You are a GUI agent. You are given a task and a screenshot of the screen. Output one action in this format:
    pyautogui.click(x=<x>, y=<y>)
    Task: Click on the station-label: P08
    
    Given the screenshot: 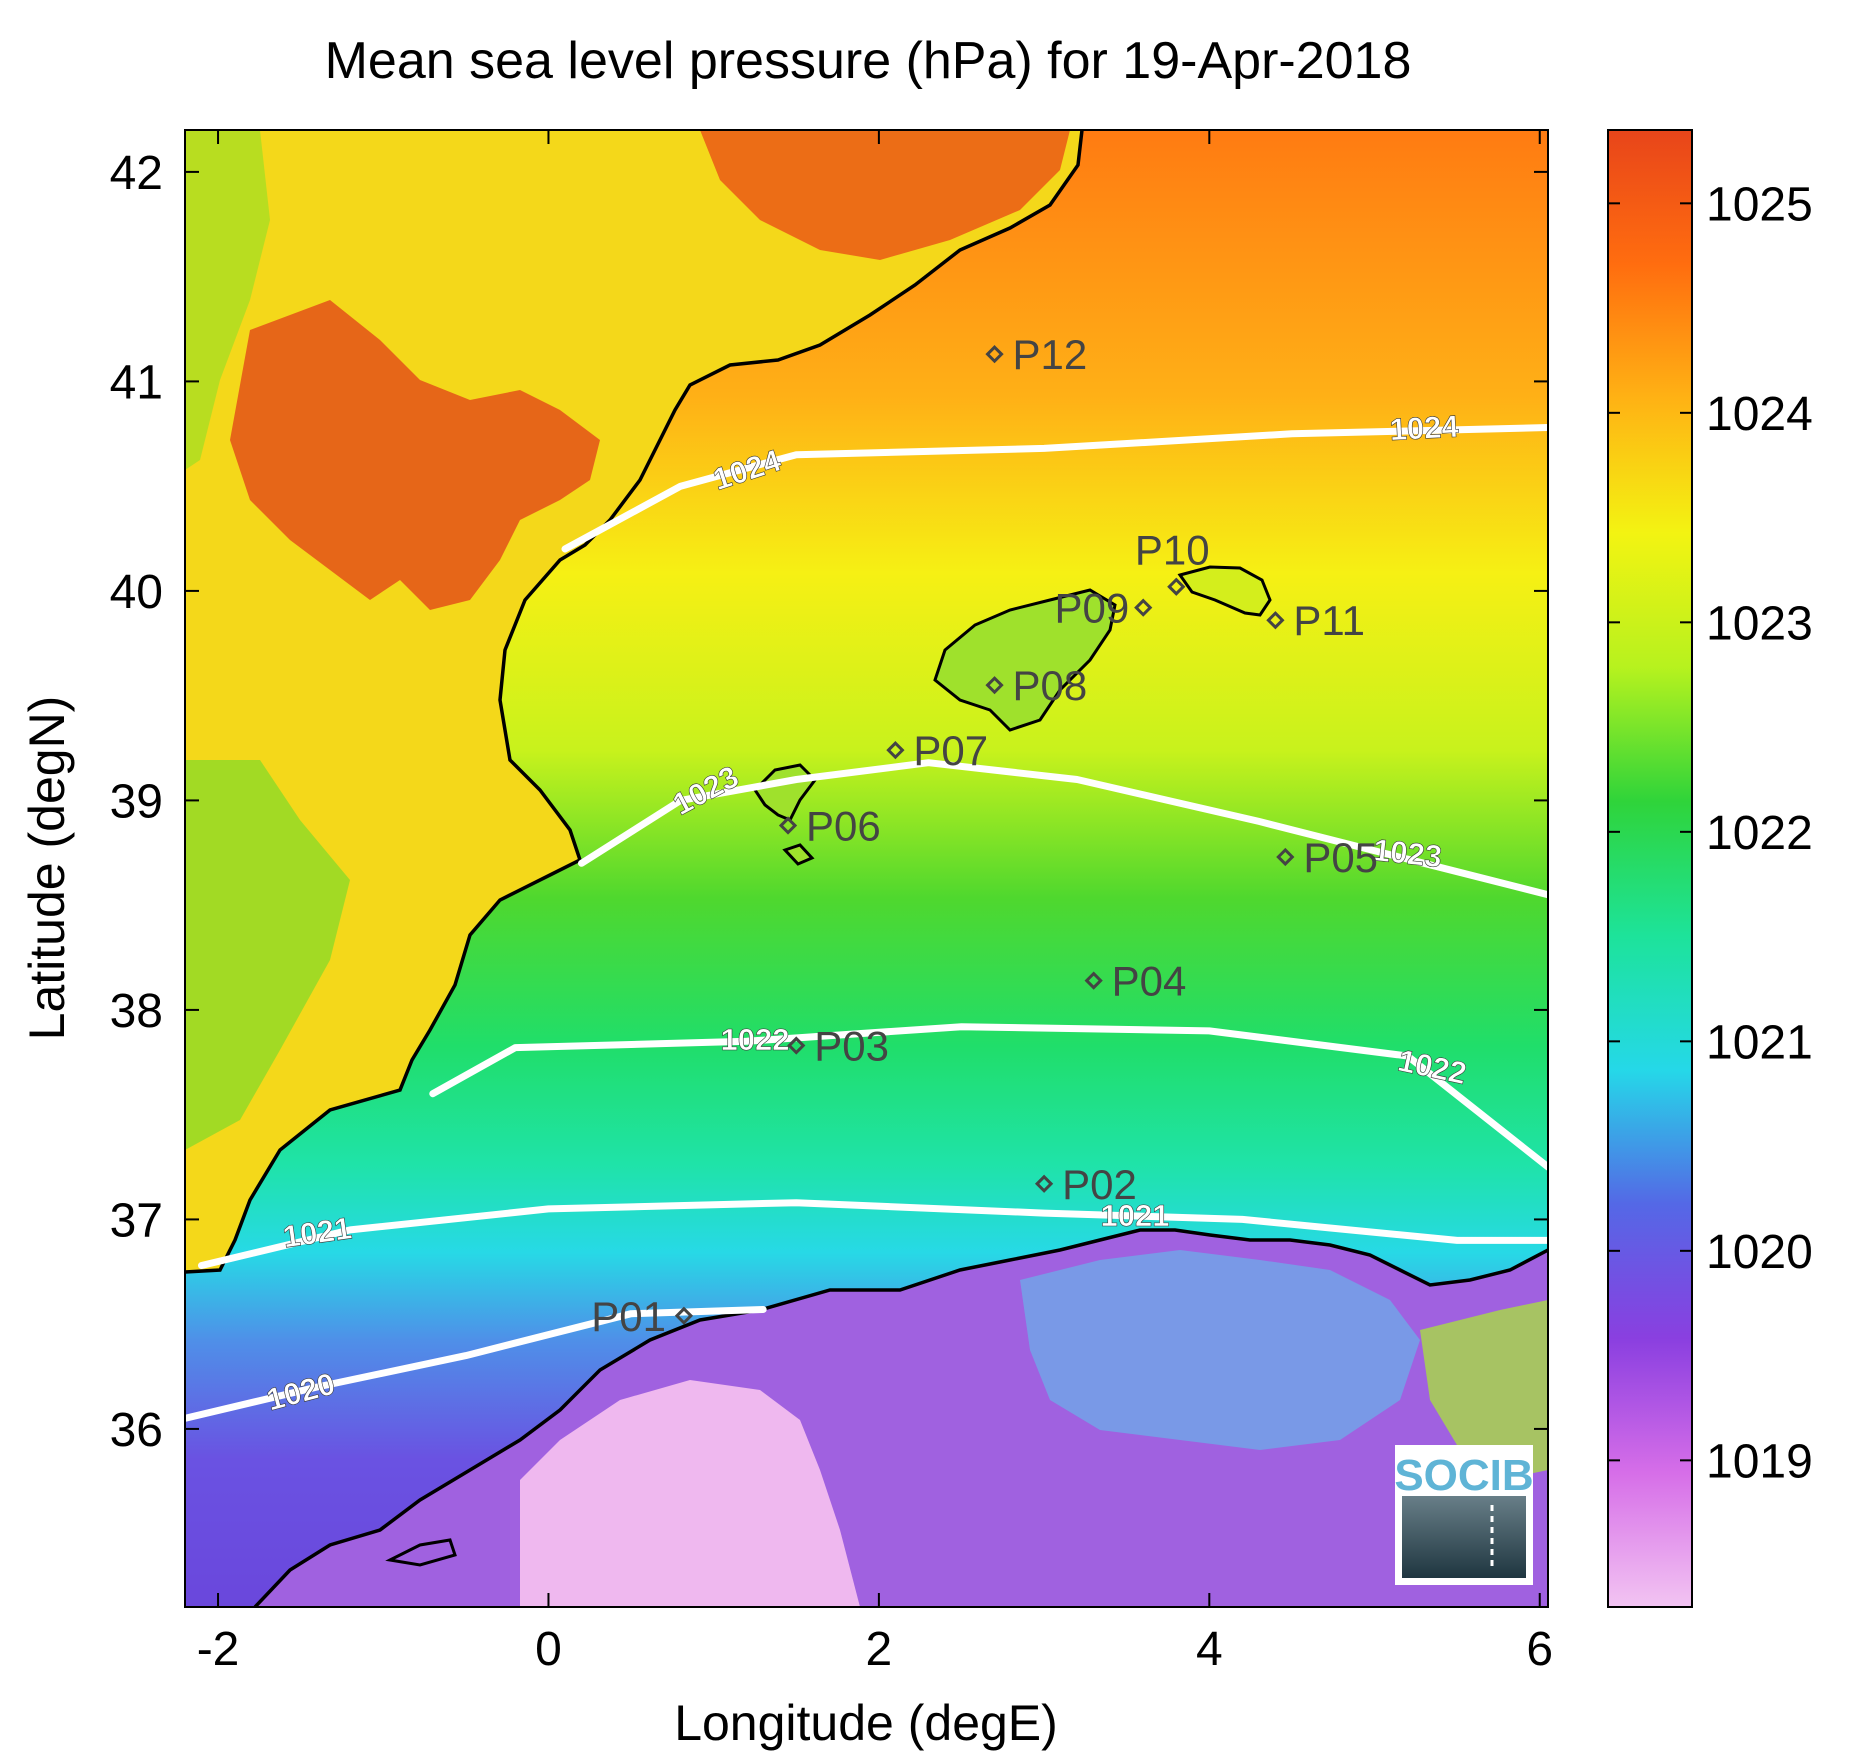 What is the action you would take?
    pyautogui.click(x=1050, y=685)
    